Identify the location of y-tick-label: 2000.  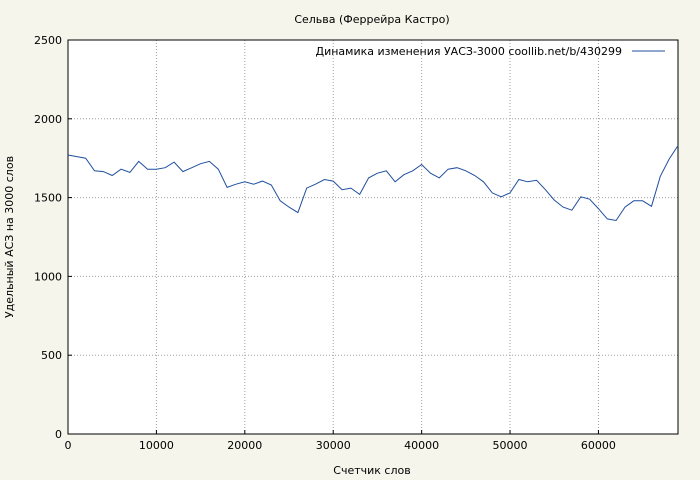
(48, 119).